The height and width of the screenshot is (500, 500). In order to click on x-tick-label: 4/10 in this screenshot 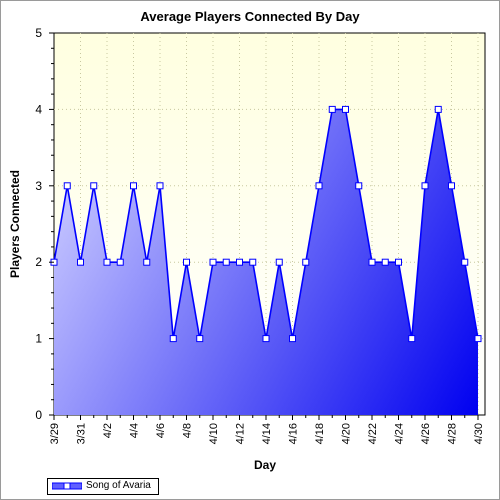, I will do `click(214, 433)`.